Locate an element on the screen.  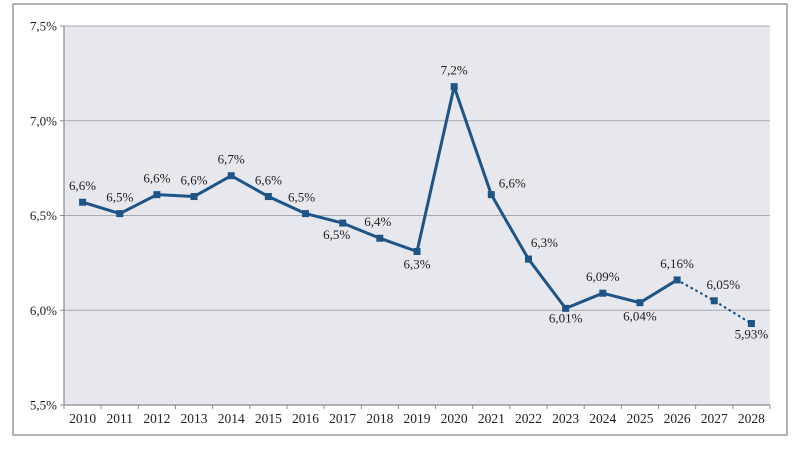
x-axis-label: 2011 is located at coordinates (119, 418).